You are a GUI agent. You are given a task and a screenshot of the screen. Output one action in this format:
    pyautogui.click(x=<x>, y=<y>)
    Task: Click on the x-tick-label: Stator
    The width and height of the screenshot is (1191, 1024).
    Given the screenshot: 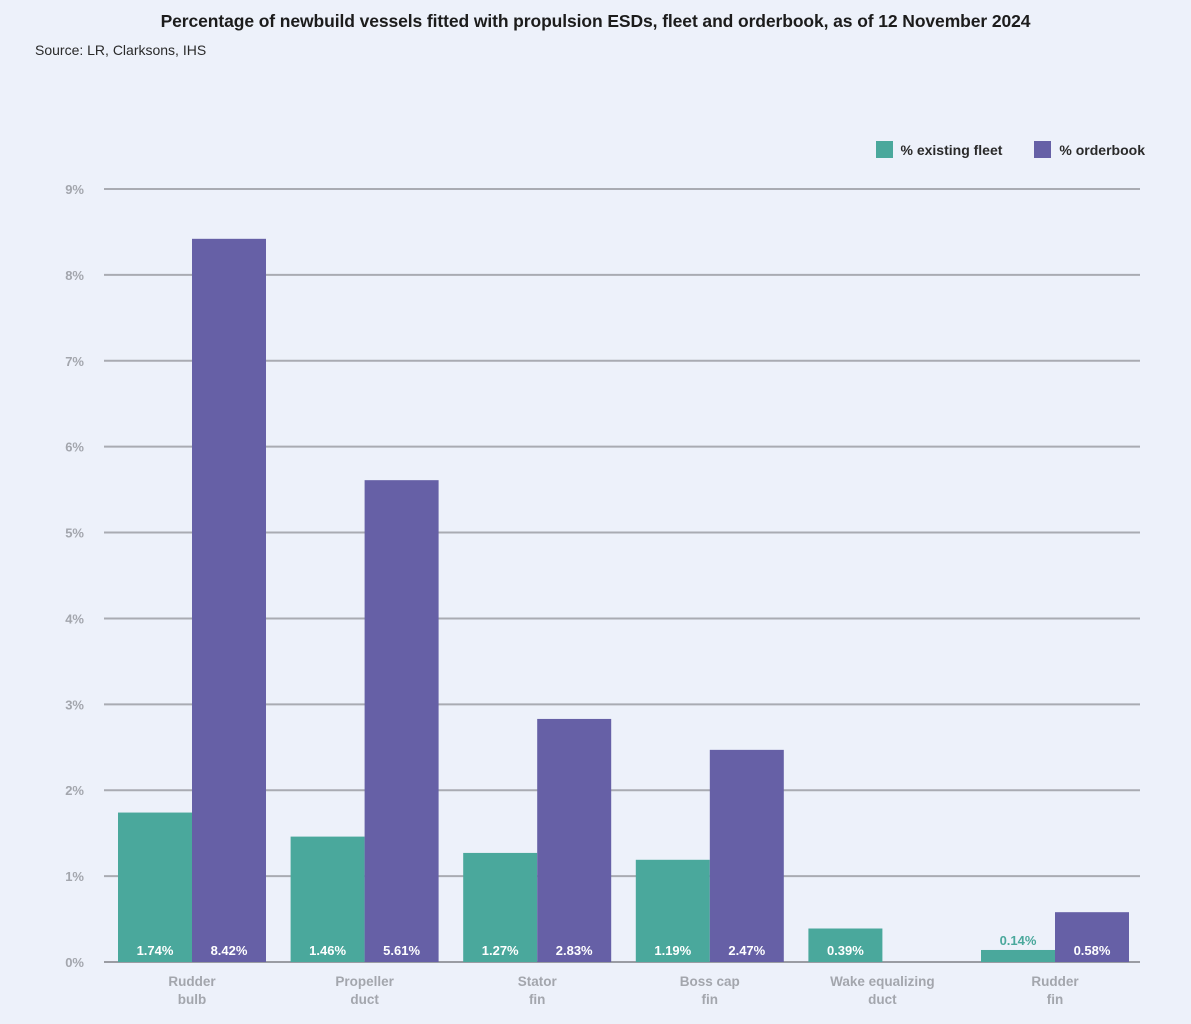 What is the action you would take?
    pyautogui.click(x=538, y=981)
    